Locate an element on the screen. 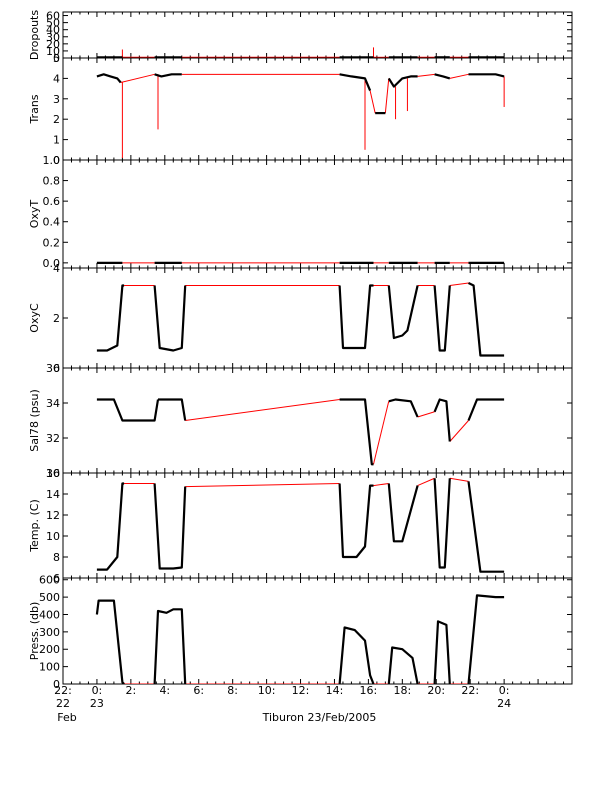 The height and width of the screenshot is (785, 612). x-tick-date-label: 24 is located at coordinates (504, 703).